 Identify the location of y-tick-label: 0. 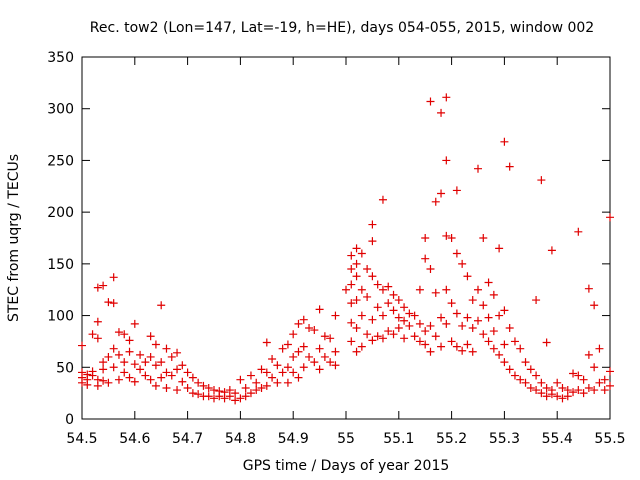
(69, 420).